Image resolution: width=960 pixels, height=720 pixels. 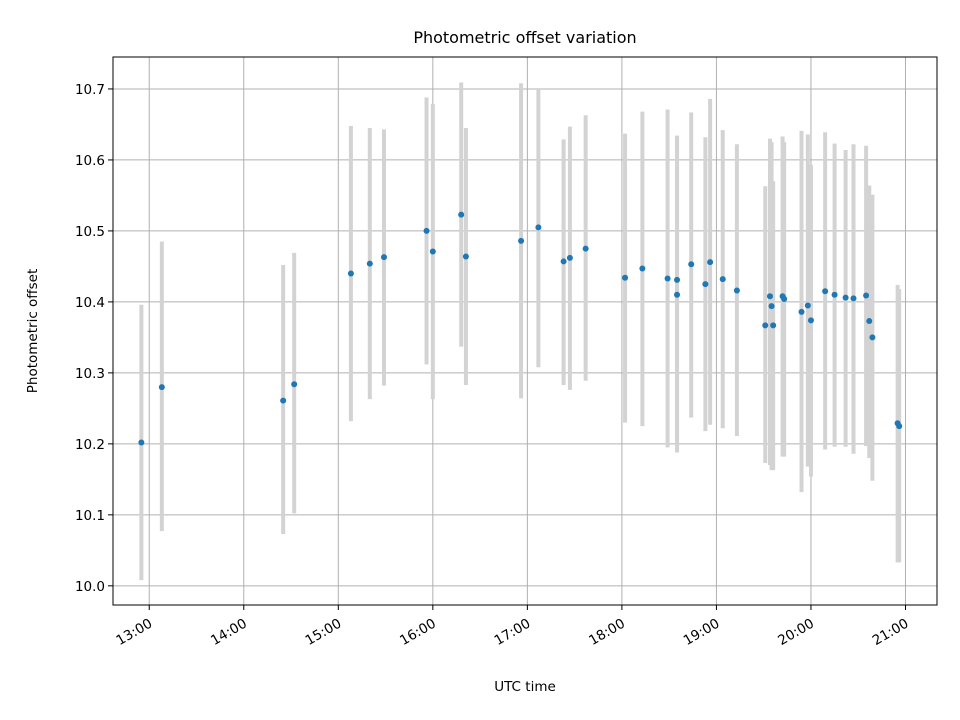 I want to click on y-tick-label: 10.7, so click(x=90, y=90).